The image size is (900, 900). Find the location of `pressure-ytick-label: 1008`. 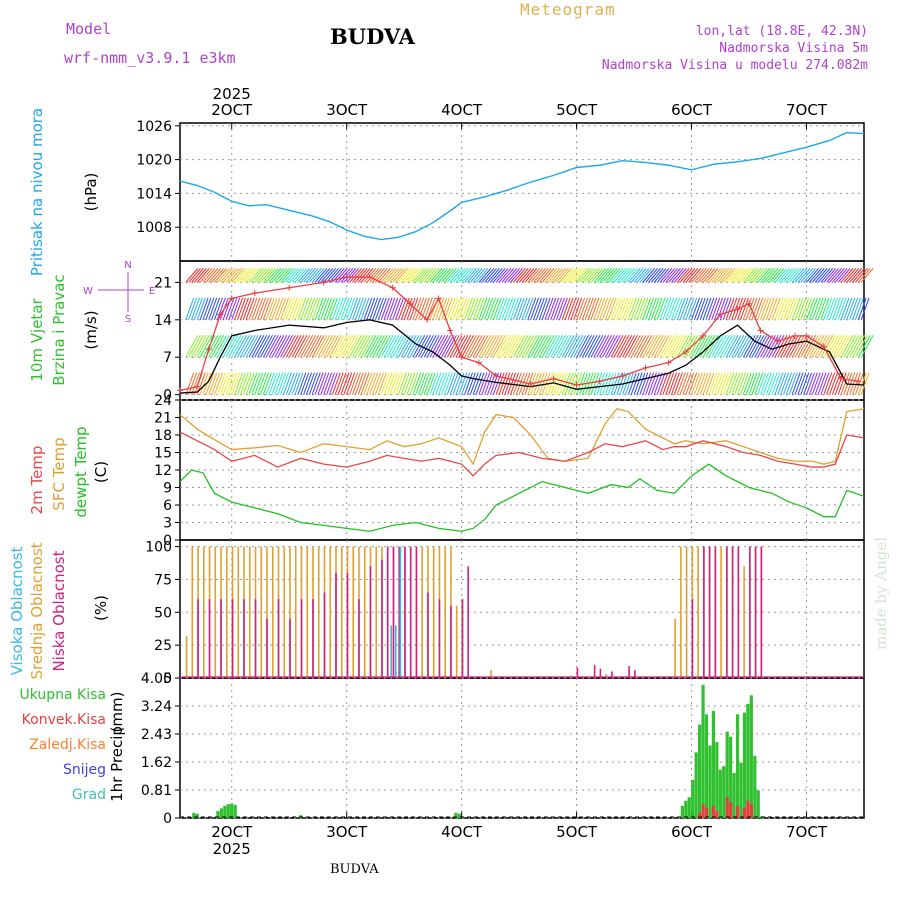

pressure-ytick-label: 1008 is located at coordinates (154, 228).